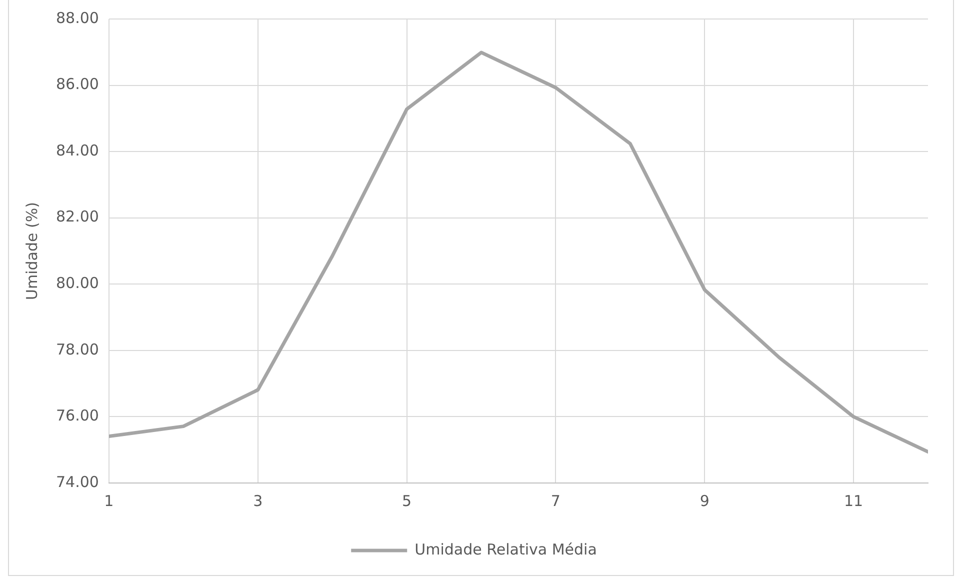 The image size is (956, 578). What do you see at coordinates (77, 217) in the screenshot?
I see `y-tick-label: 82.00` at bounding box center [77, 217].